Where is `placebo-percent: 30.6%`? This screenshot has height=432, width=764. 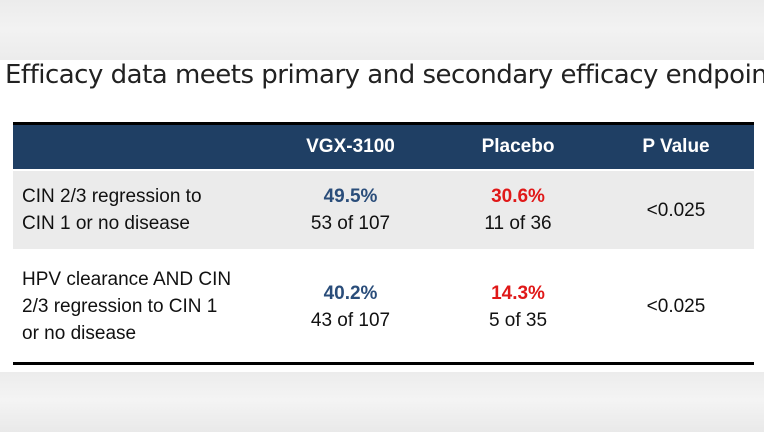 placebo-percent: 30.6% is located at coordinates (518, 196).